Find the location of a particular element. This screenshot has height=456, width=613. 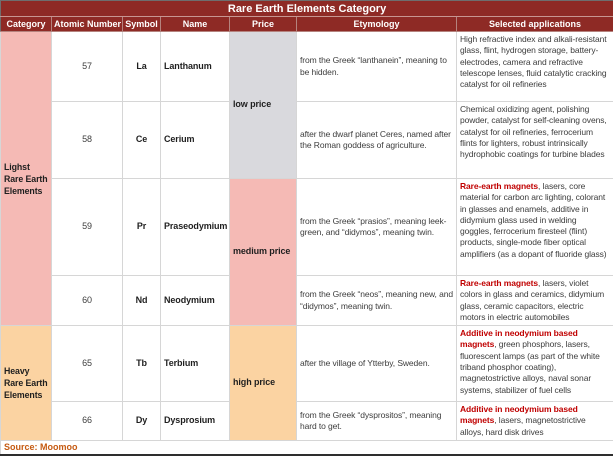

price-cell-low: low price is located at coordinates (263, 105).